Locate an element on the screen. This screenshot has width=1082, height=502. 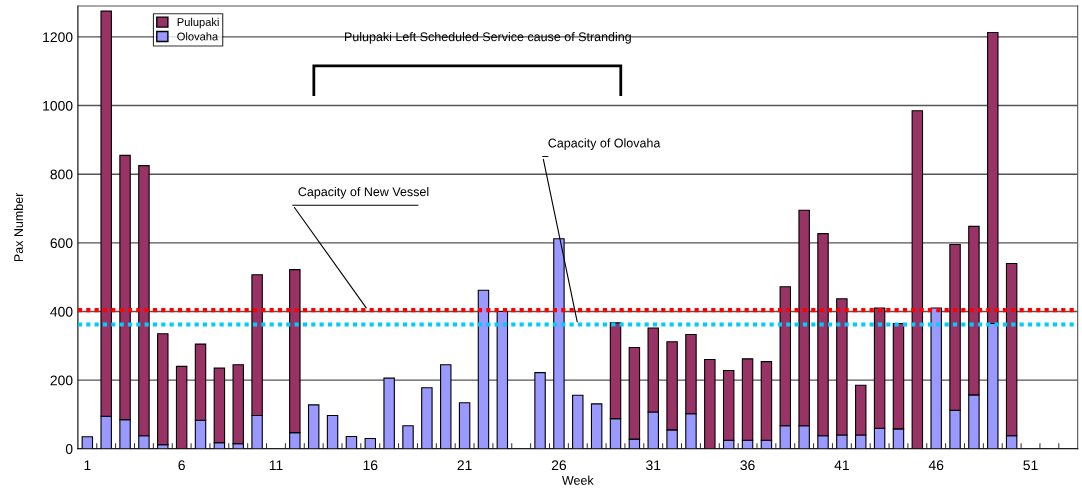
ref-line-label: Capacity of New Vessel is located at coordinates (363, 192).